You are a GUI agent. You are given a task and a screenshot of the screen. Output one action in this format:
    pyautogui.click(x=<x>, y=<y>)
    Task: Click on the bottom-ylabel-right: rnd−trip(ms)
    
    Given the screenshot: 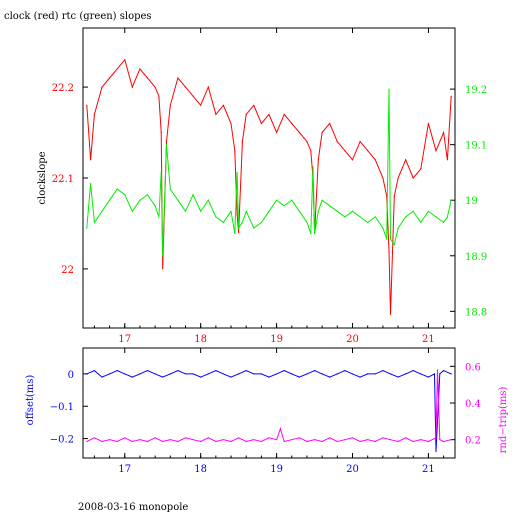 What is the action you would take?
    pyautogui.click(x=503, y=419)
    